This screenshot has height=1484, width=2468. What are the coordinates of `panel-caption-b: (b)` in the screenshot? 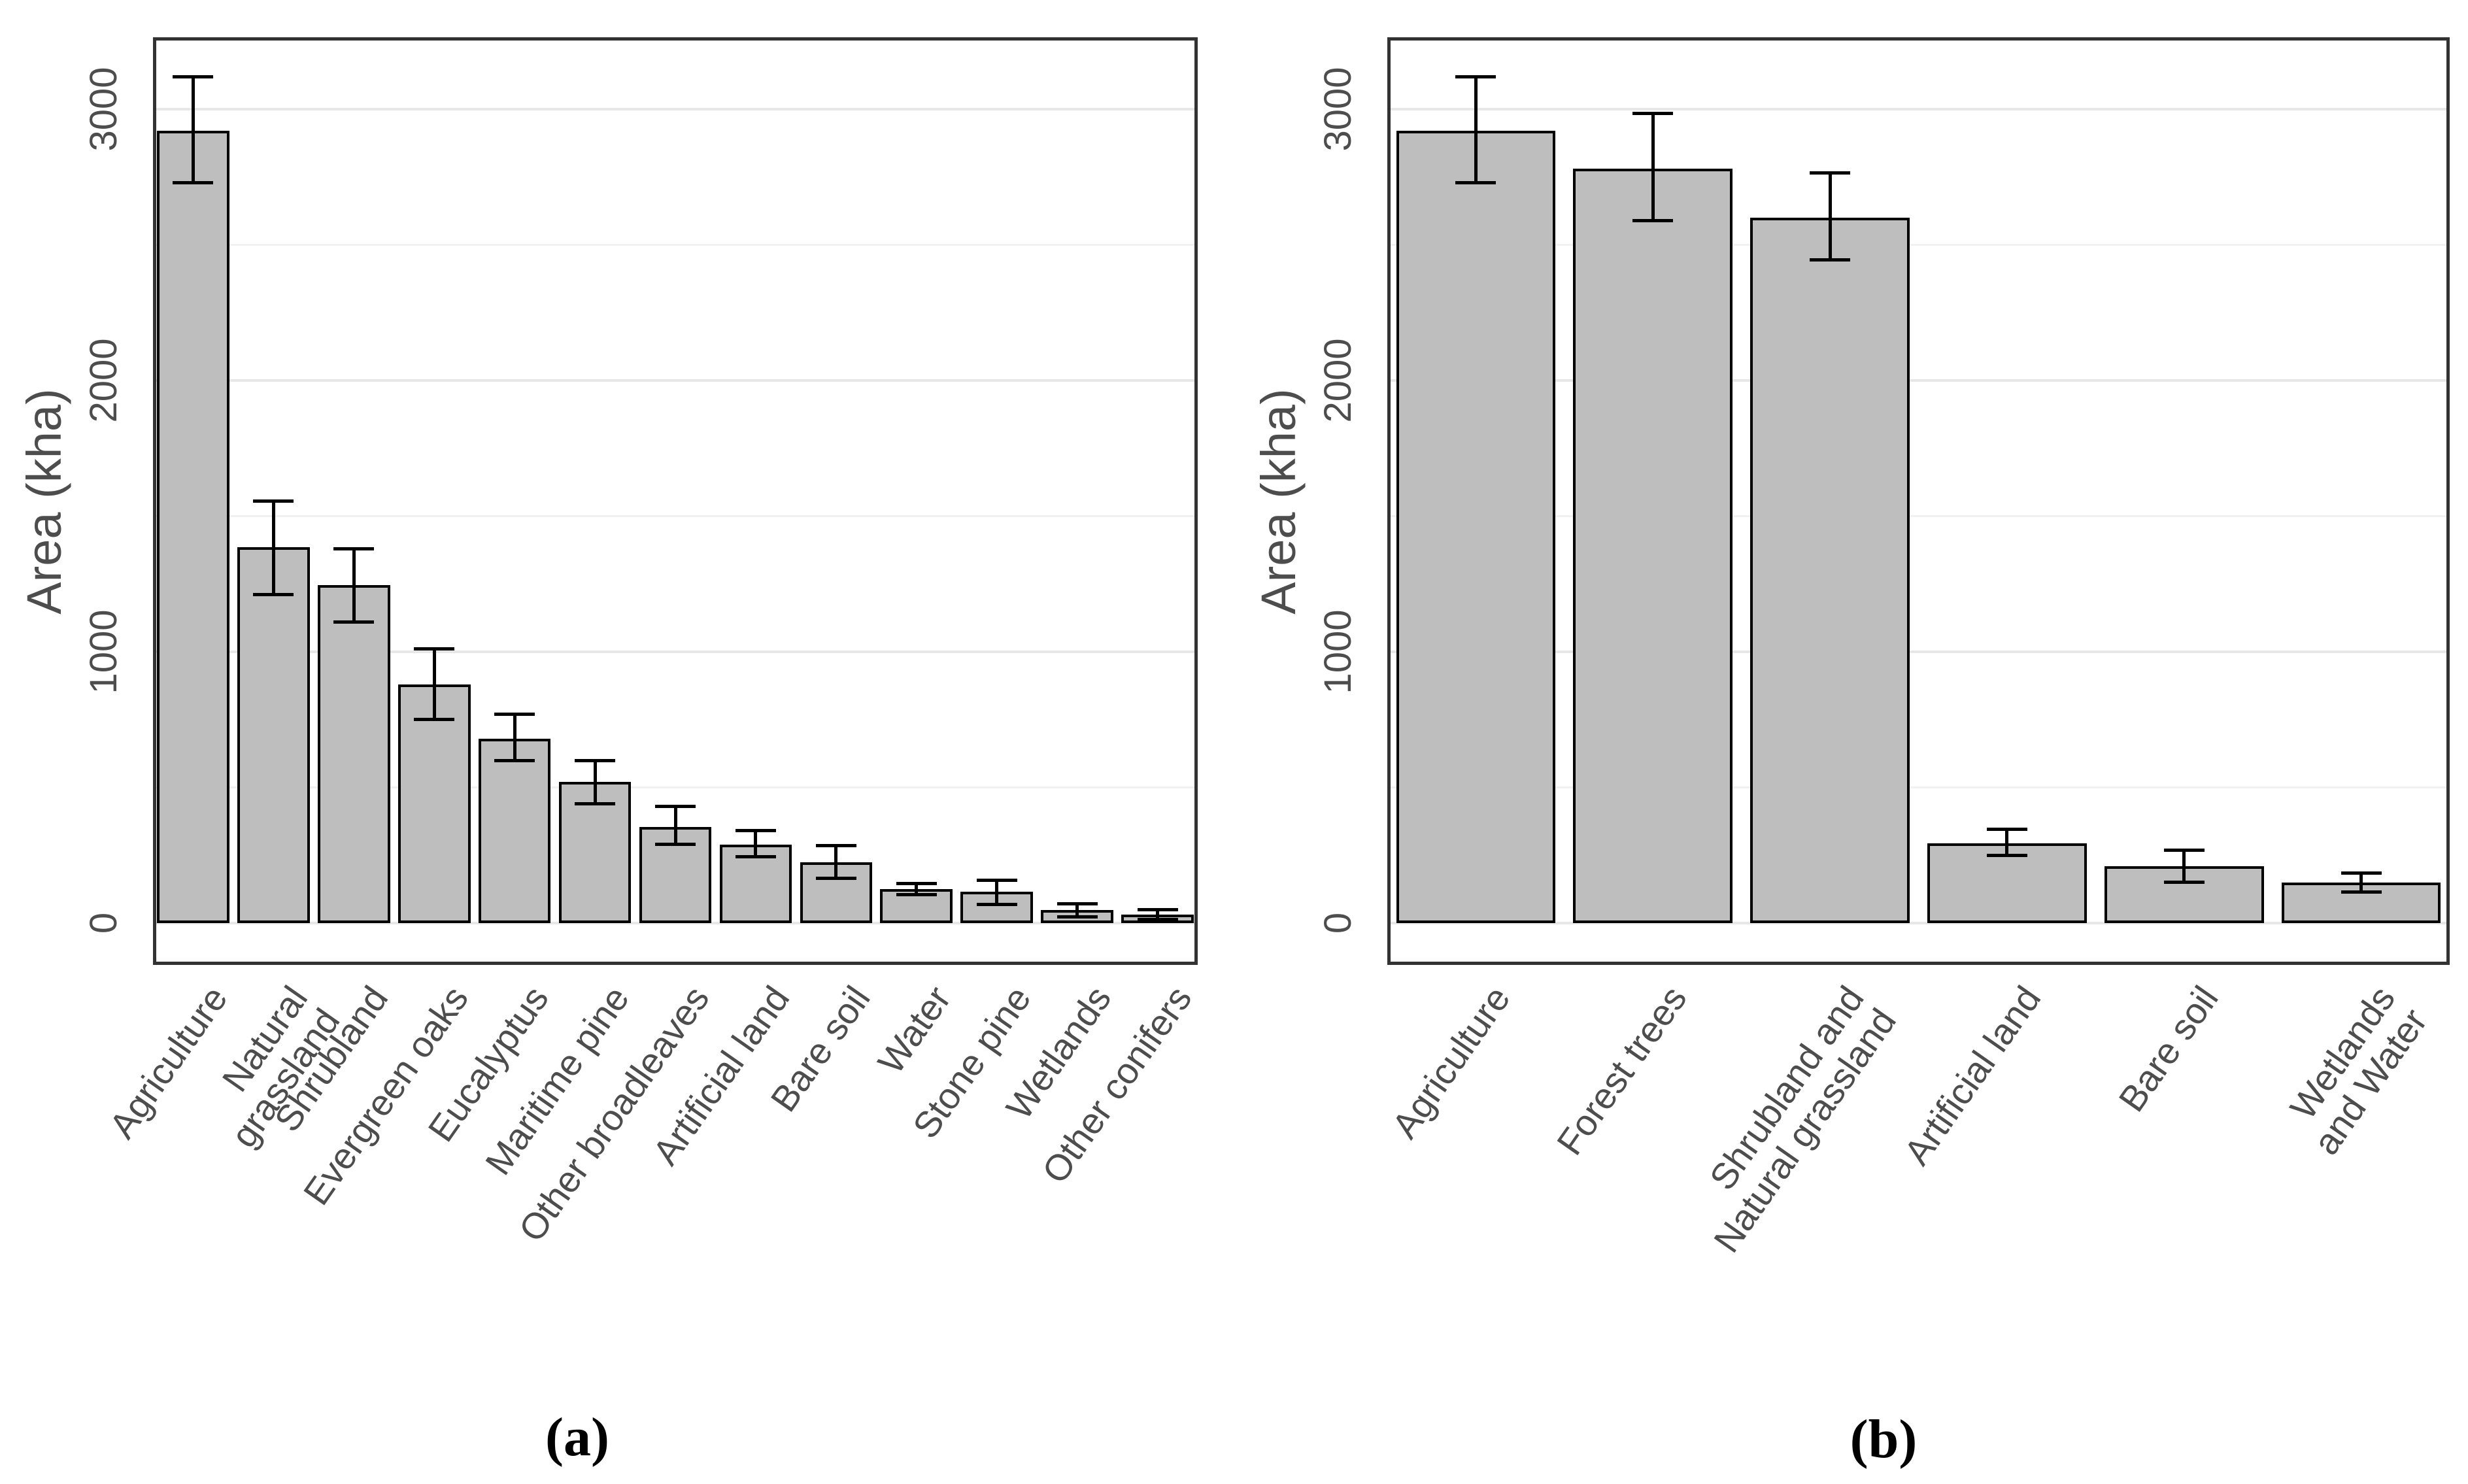 It's located at (1884, 1439).